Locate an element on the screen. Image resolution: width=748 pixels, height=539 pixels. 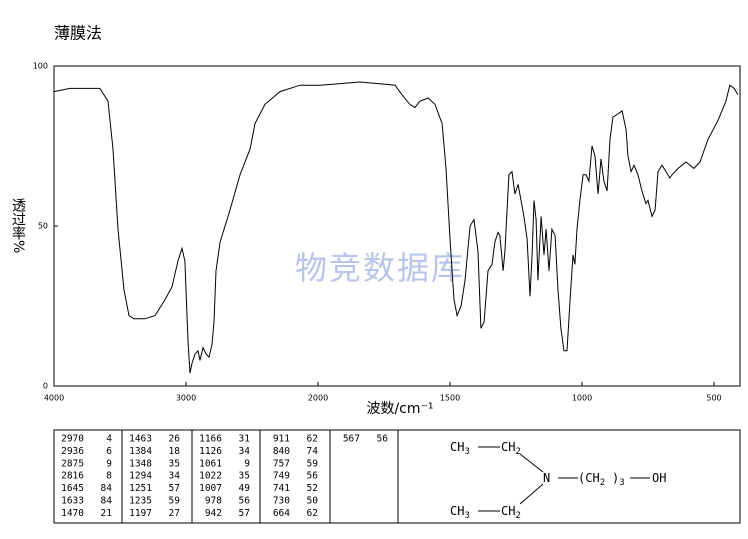
peak-wavenumber: 2816 is located at coordinates (72, 476).